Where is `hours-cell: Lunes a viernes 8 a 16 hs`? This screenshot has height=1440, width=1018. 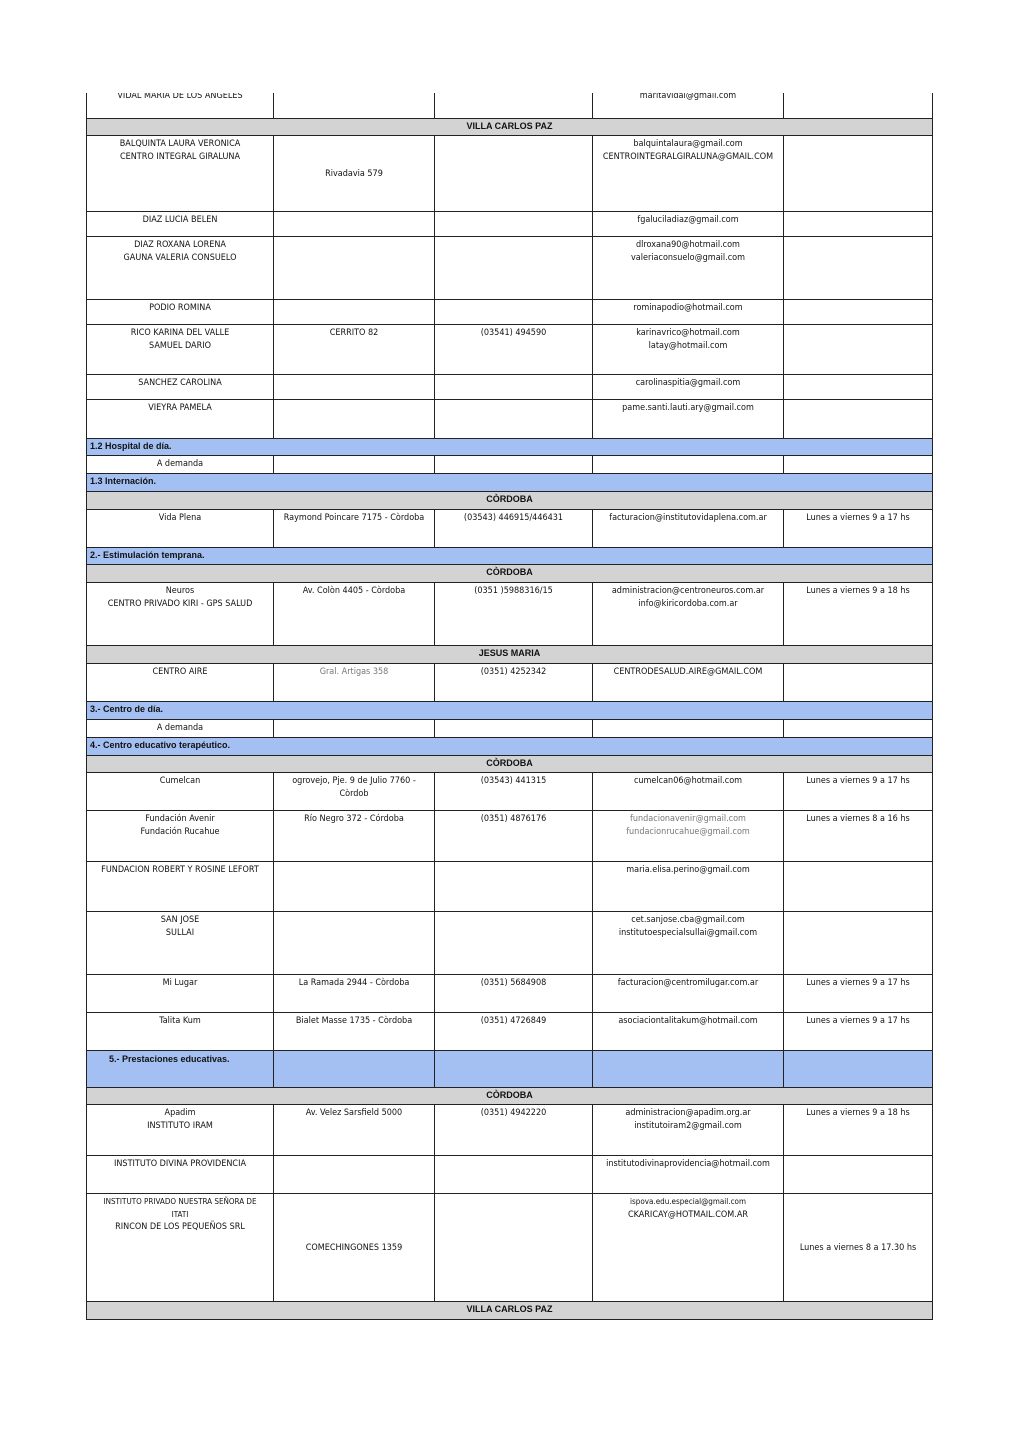 hours-cell: Lunes a viernes 8 a 16 hs is located at coordinates (858, 836).